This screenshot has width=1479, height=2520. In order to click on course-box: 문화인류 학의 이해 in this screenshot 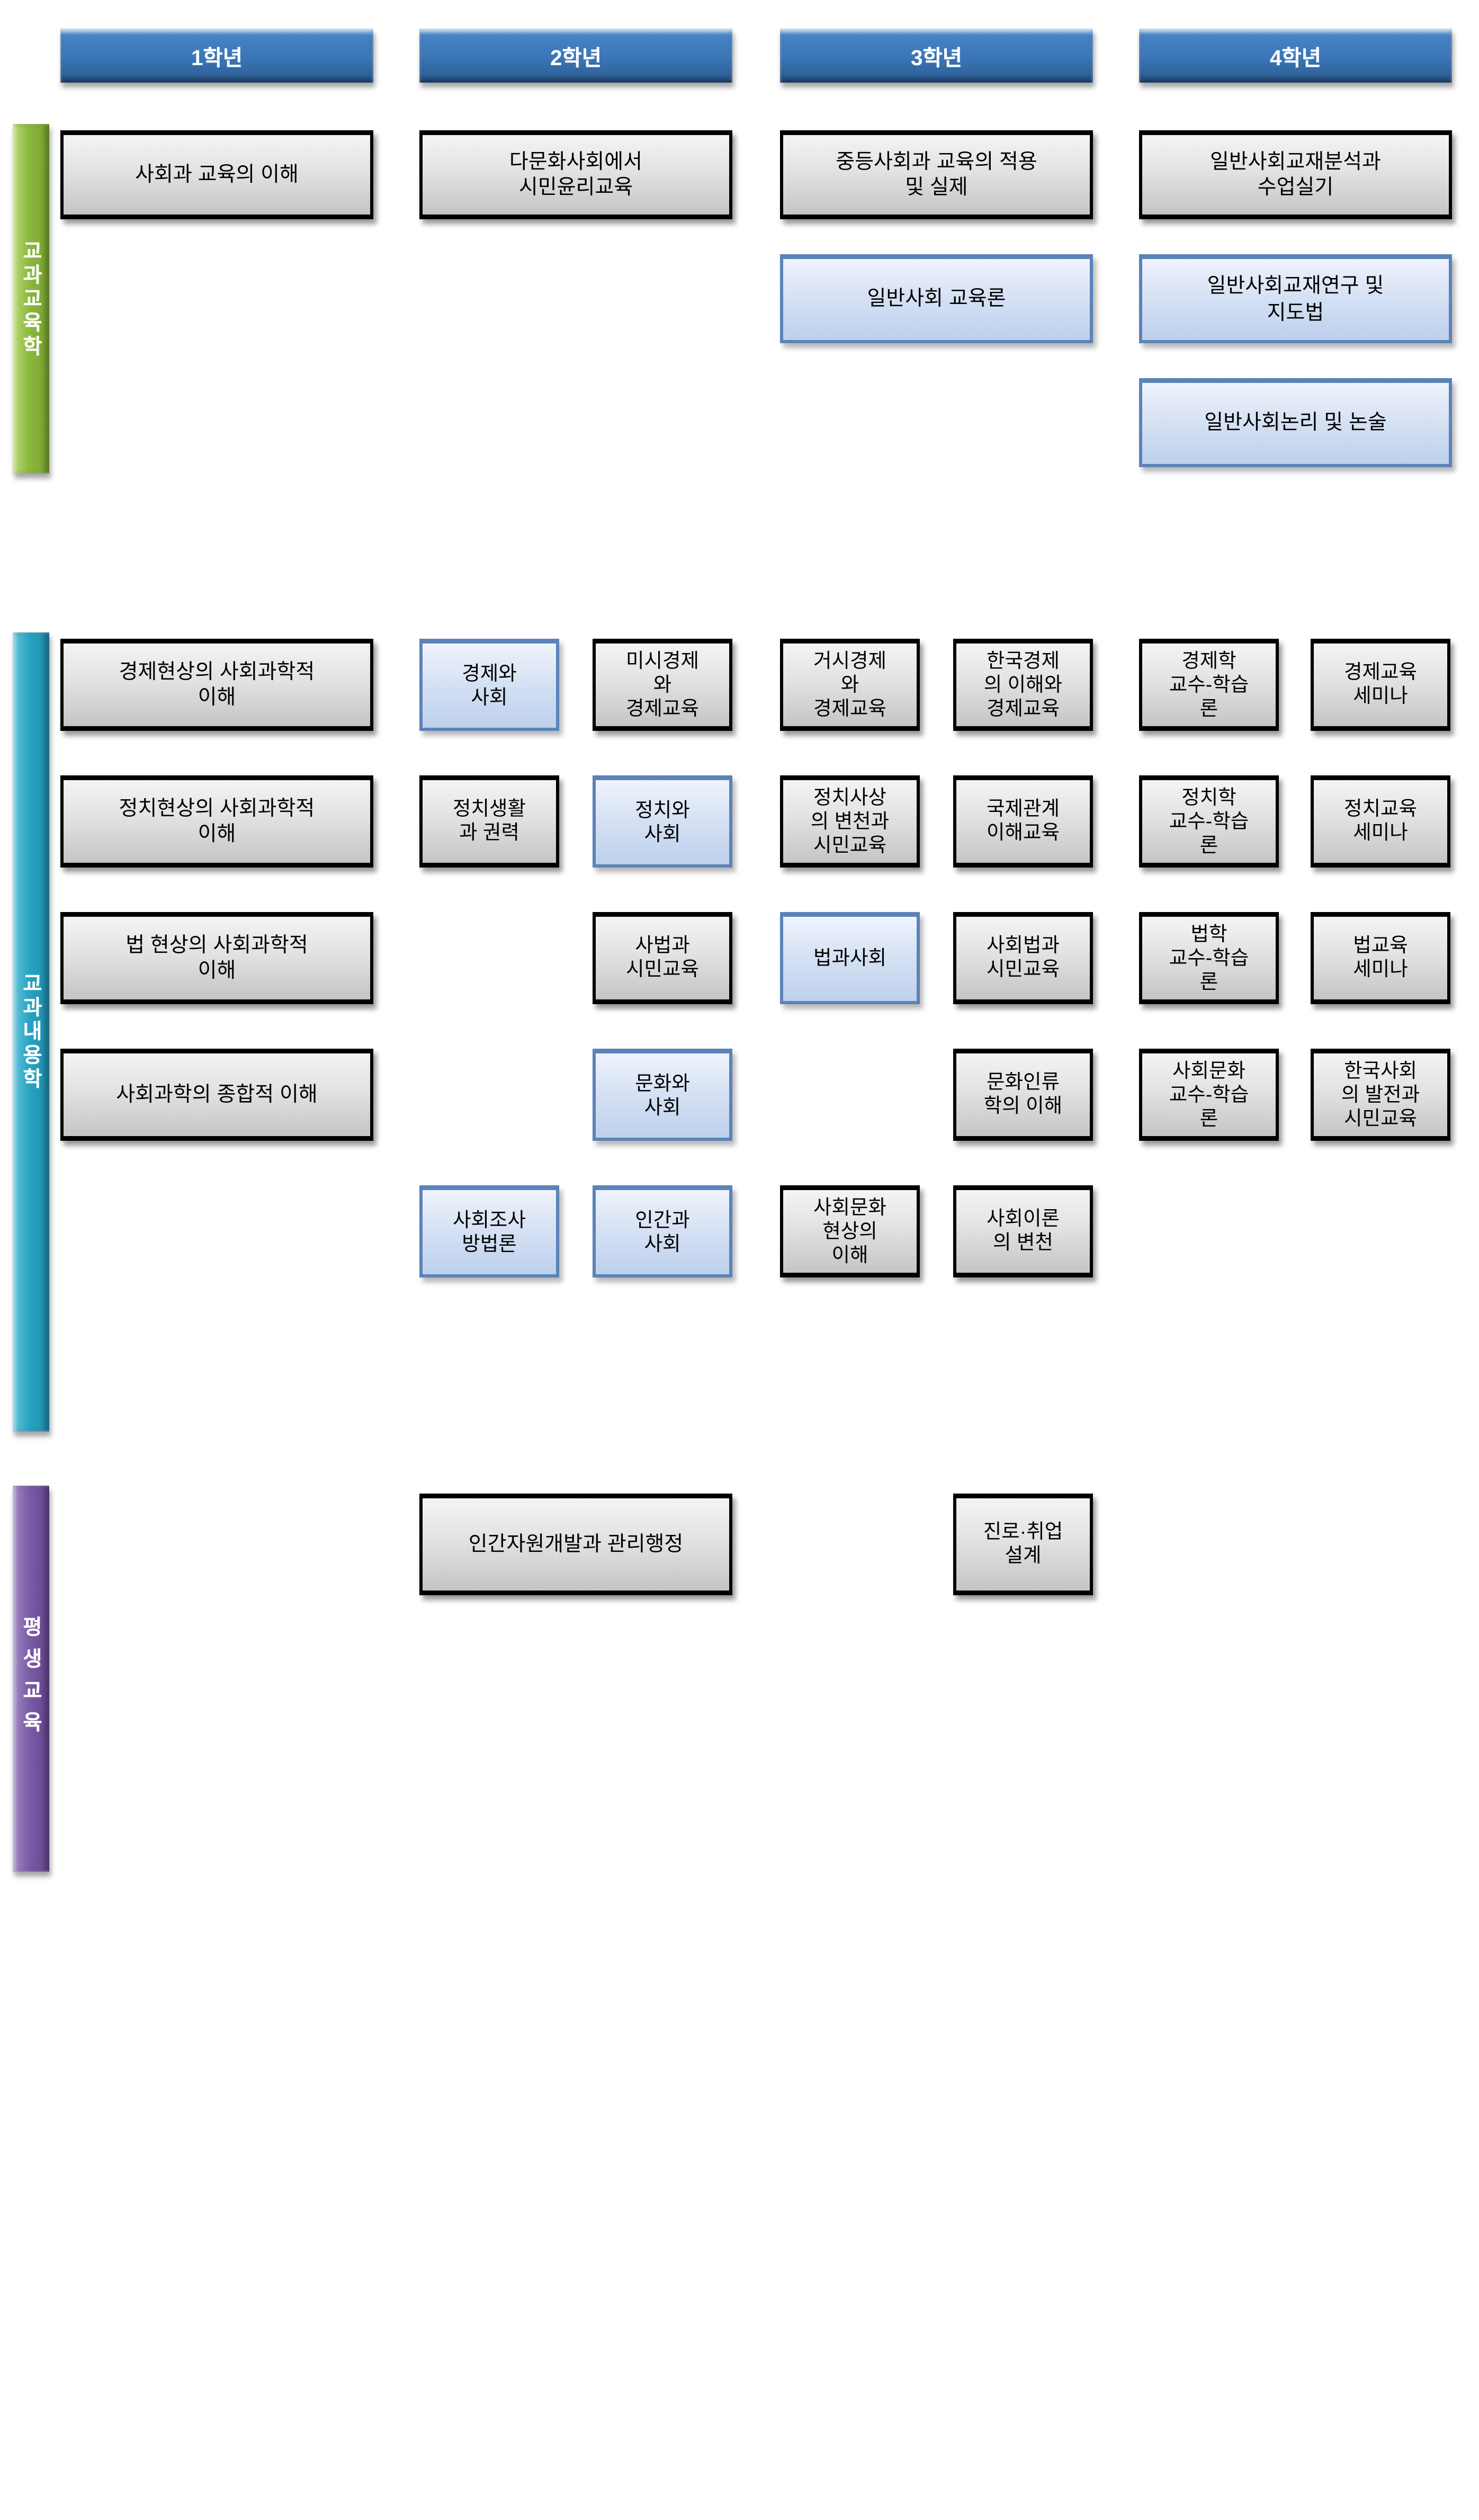, I will do `click(1023, 1095)`.